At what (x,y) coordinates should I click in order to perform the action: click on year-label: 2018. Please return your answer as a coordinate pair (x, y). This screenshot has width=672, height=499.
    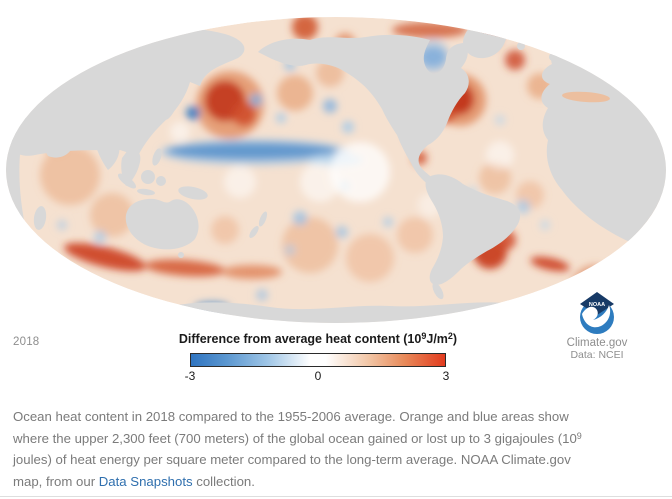
    Looking at the image, I should click on (26, 342).